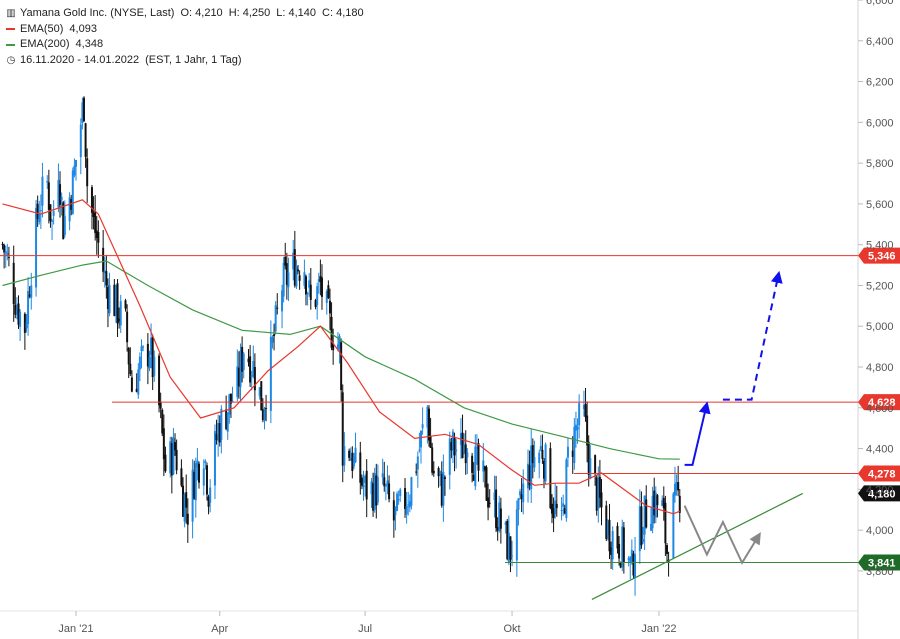 The height and width of the screenshot is (639, 900). I want to click on price-tick-label: 6,400, so click(880, 42).